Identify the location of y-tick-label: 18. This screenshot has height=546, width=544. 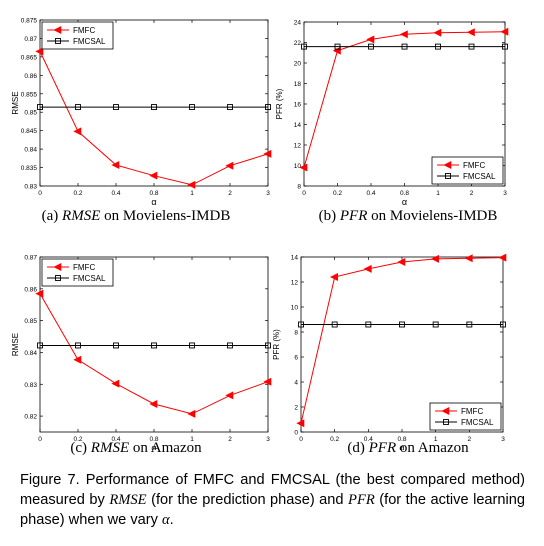
(298, 84).